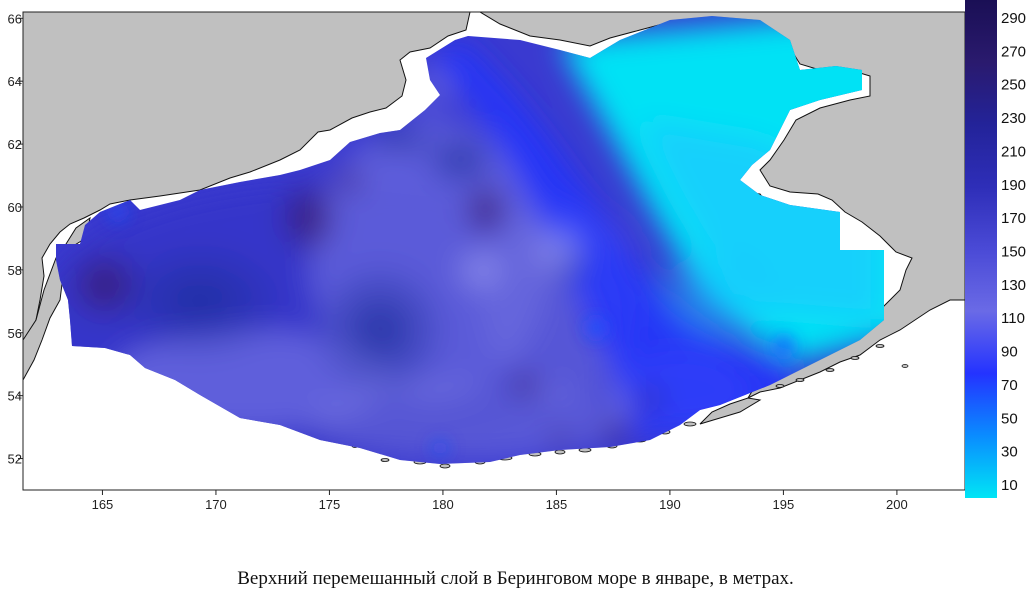 The width and height of the screenshot is (1031, 594). Describe the element at coordinates (670, 504) in the screenshot. I see `x-tick-label: 190` at that location.